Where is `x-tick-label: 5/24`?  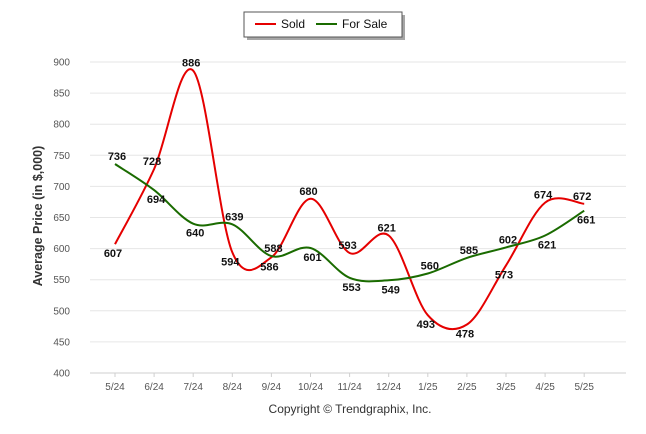 x-tick-label: 5/24 is located at coordinates (115, 387).